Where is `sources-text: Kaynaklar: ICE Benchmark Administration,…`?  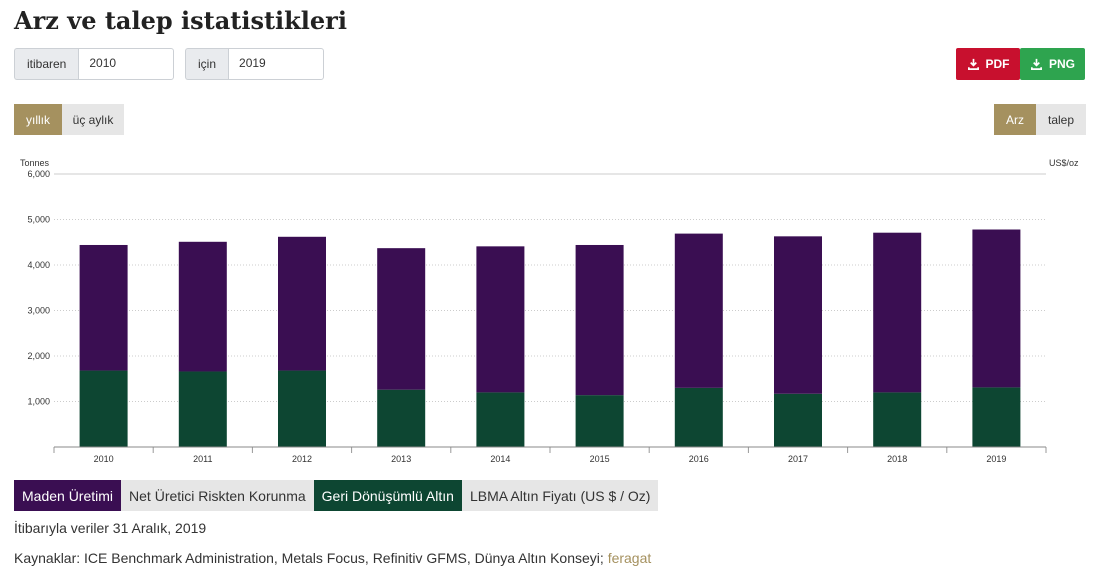
sources-text: Kaynaklar: ICE Benchmark Administration,… is located at coordinates (309, 558).